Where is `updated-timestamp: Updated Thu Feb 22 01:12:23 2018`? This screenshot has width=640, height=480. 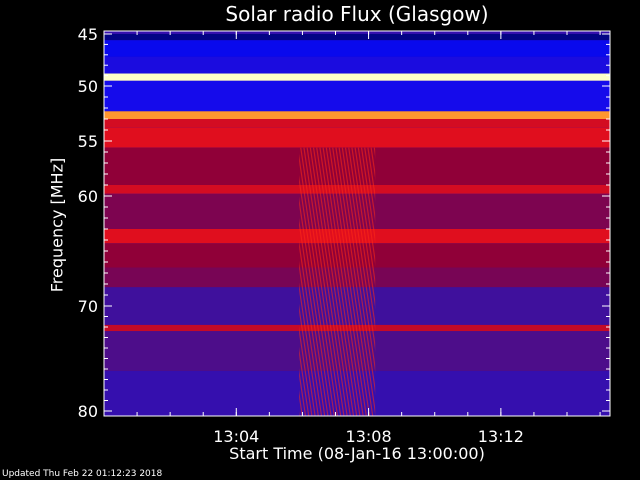 updated-timestamp: Updated Thu Feb 22 01:12:23 2018 is located at coordinates (82, 474).